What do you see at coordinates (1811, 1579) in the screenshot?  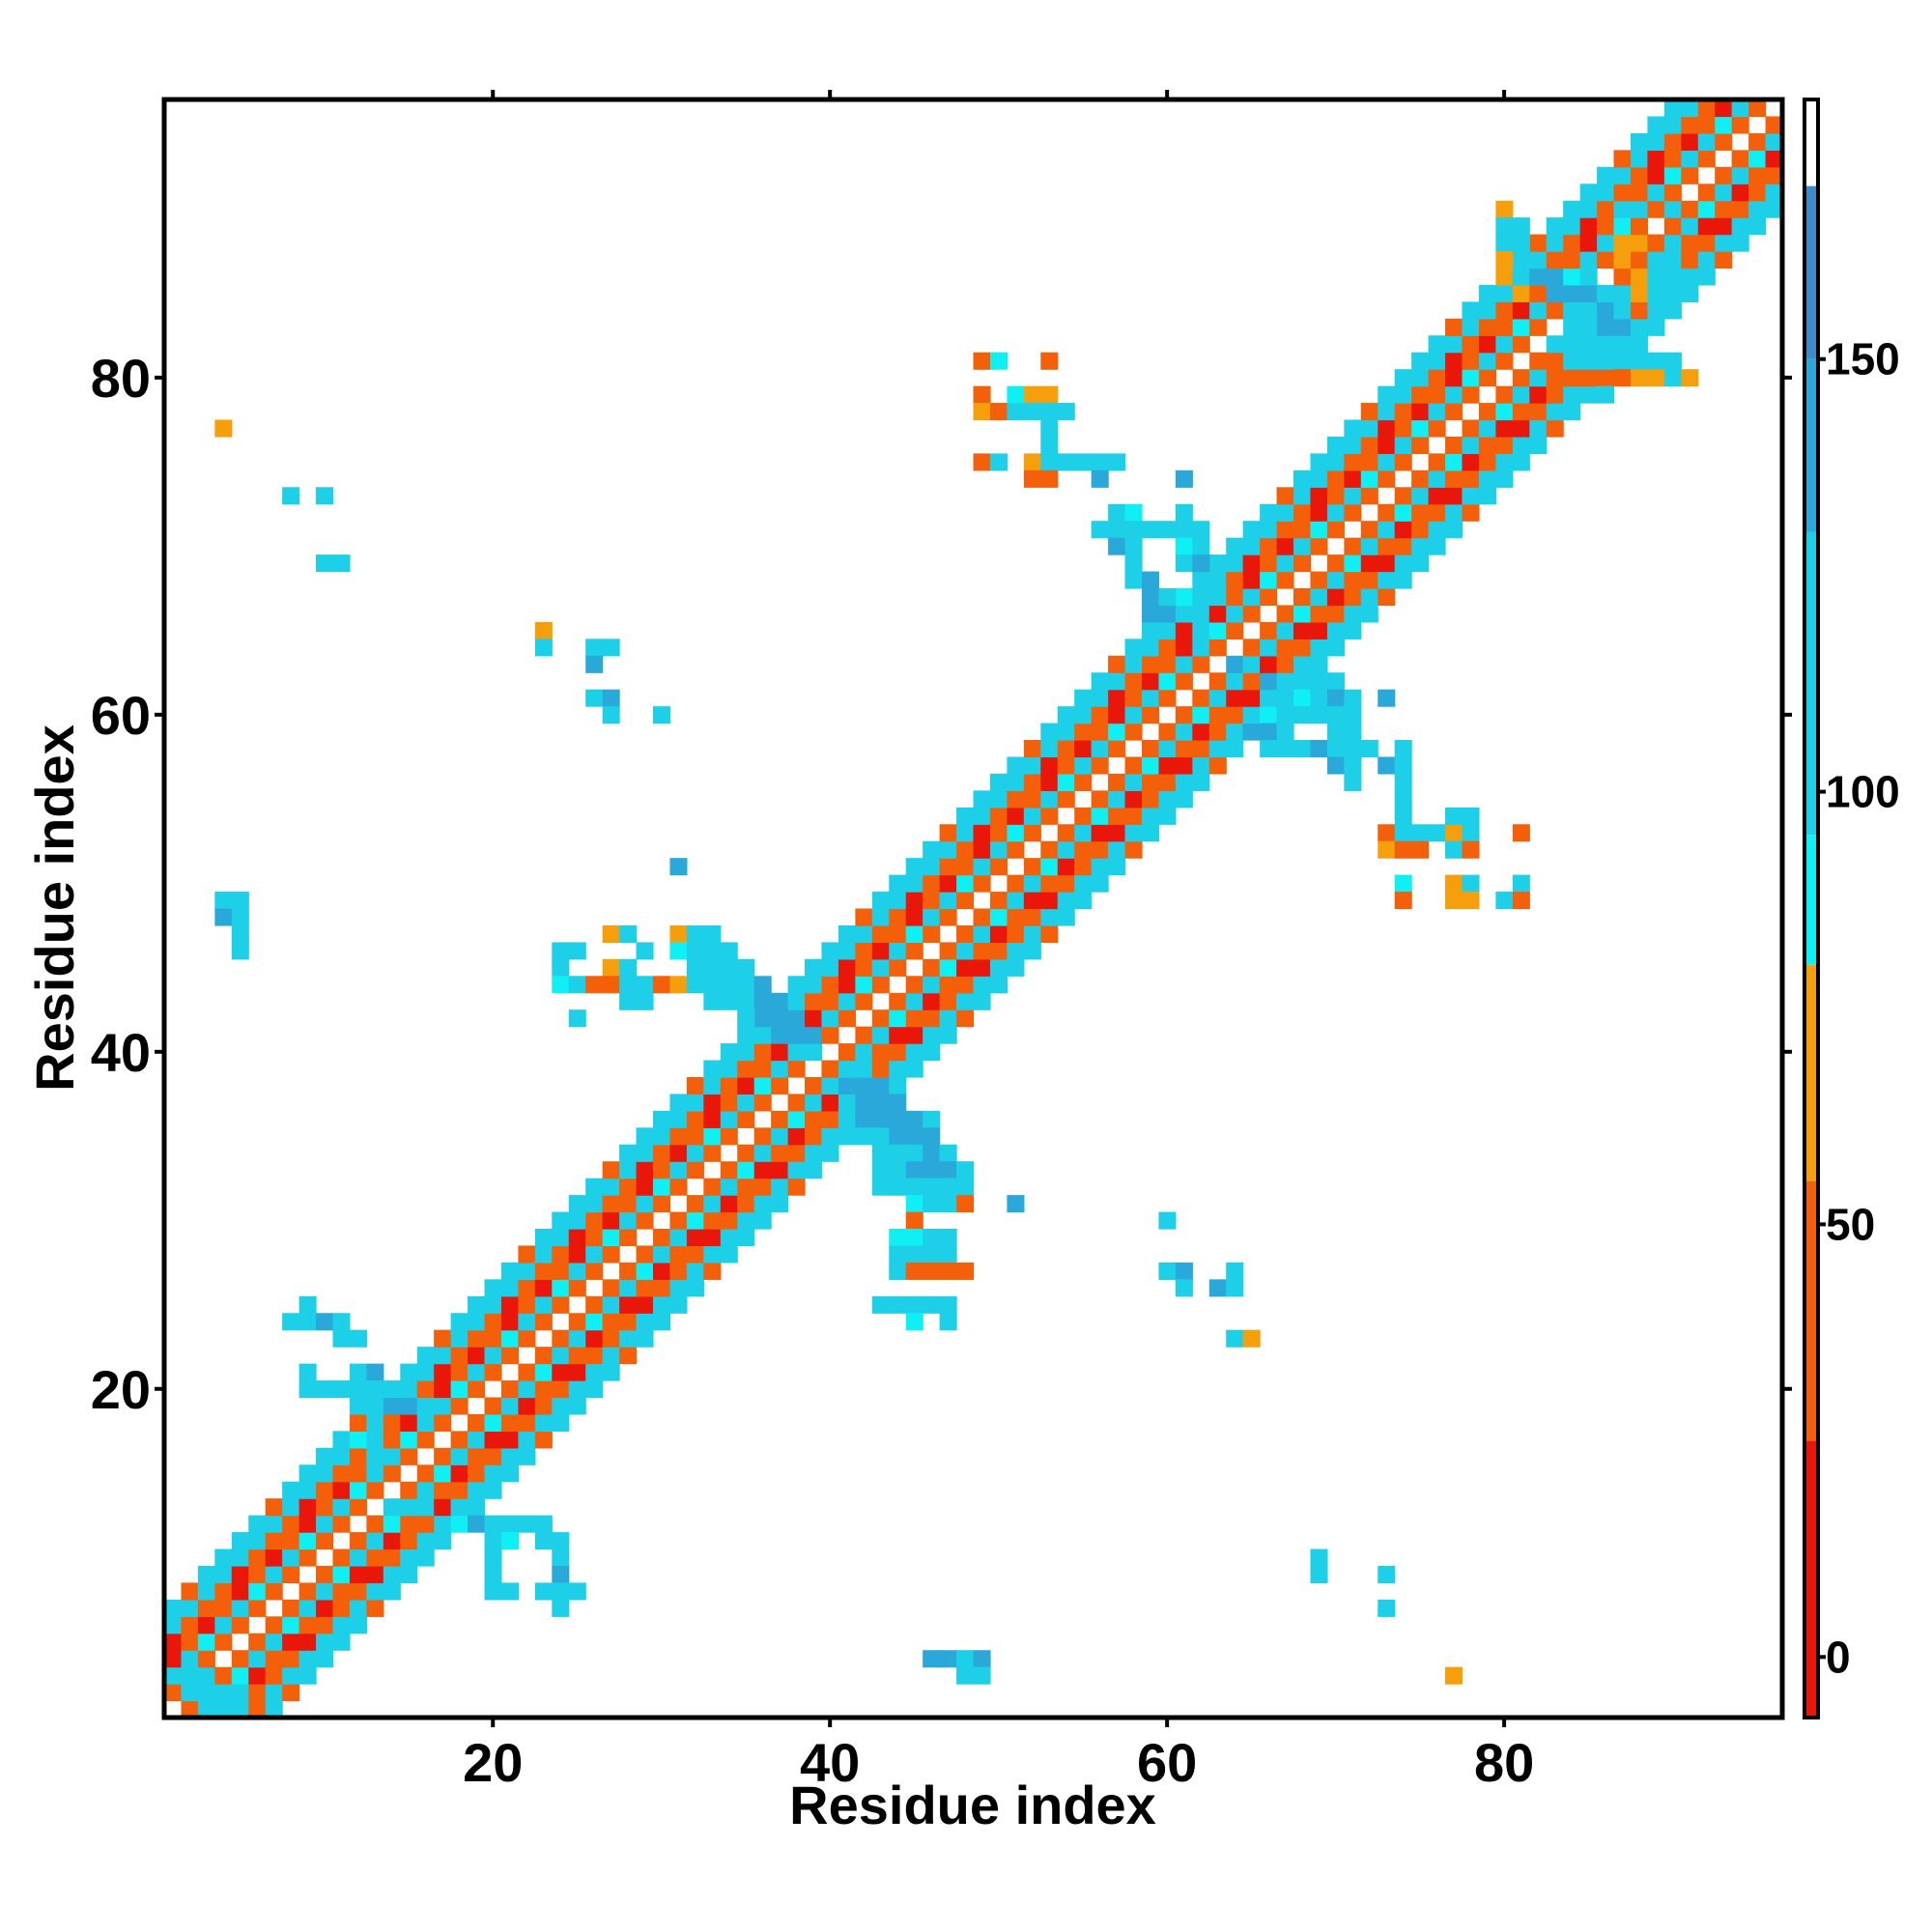 I see `colorbar-segment` at bounding box center [1811, 1579].